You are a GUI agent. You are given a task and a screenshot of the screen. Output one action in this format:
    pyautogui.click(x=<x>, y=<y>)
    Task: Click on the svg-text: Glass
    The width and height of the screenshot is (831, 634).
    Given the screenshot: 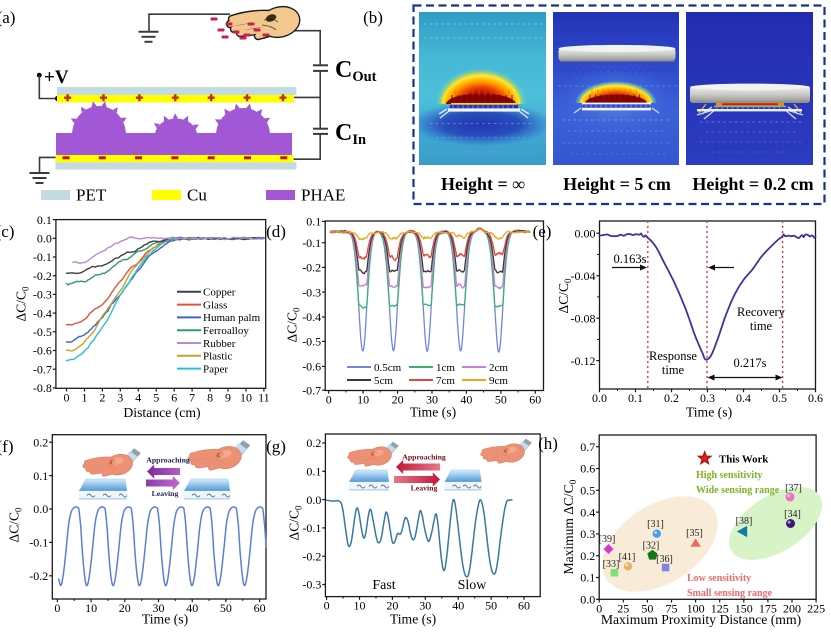 What is the action you would take?
    pyautogui.click(x=215, y=305)
    